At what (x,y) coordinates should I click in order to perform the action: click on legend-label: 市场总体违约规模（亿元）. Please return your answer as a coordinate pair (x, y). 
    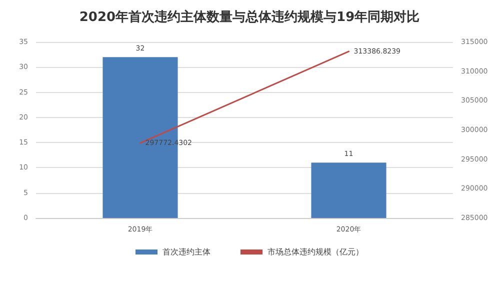
    Looking at the image, I should click on (316, 252).